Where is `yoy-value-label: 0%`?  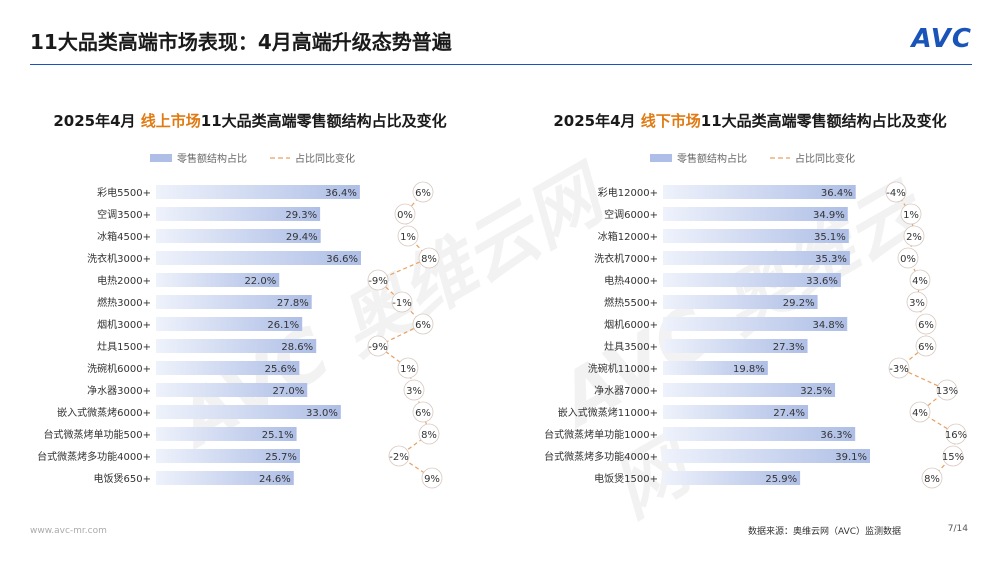
yoy-value-label: 0% is located at coordinates (908, 259).